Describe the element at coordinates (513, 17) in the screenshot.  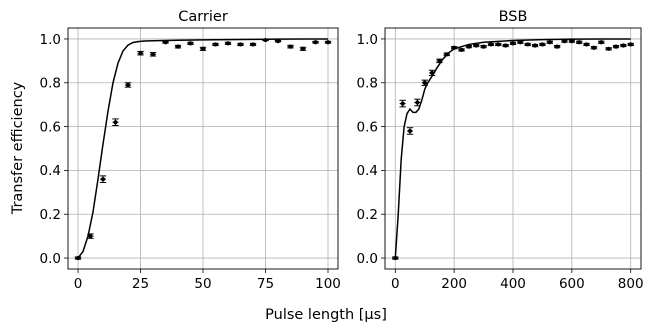
I see `panel-title: BSB` at that location.